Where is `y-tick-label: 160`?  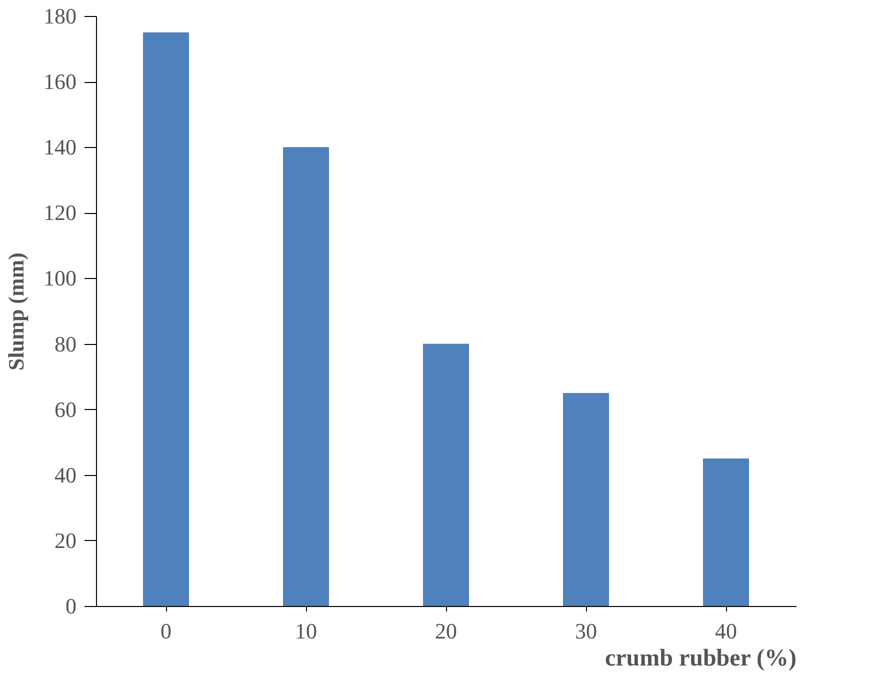
y-tick-label: 160 is located at coordinates (60, 81).